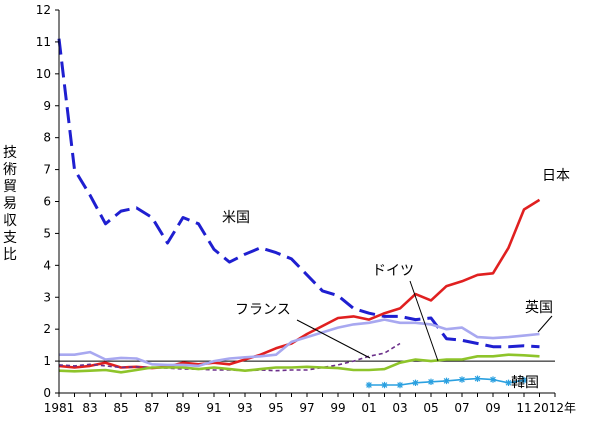 The width and height of the screenshot is (600, 431). What do you see at coordinates (182, 408) in the screenshot?
I see `x-tick-label: 89` at bounding box center [182, 408].